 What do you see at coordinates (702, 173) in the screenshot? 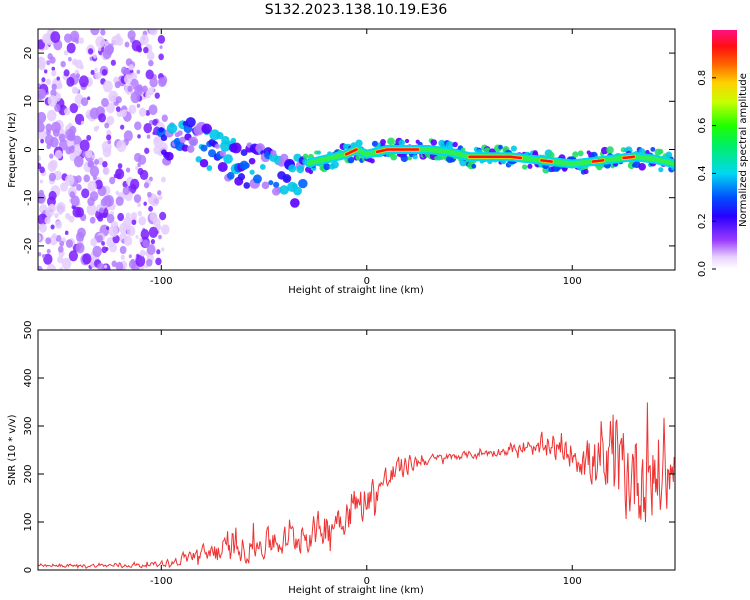
I see `colorbar-tick-label: 0.4` at bounding box center [702, 173].